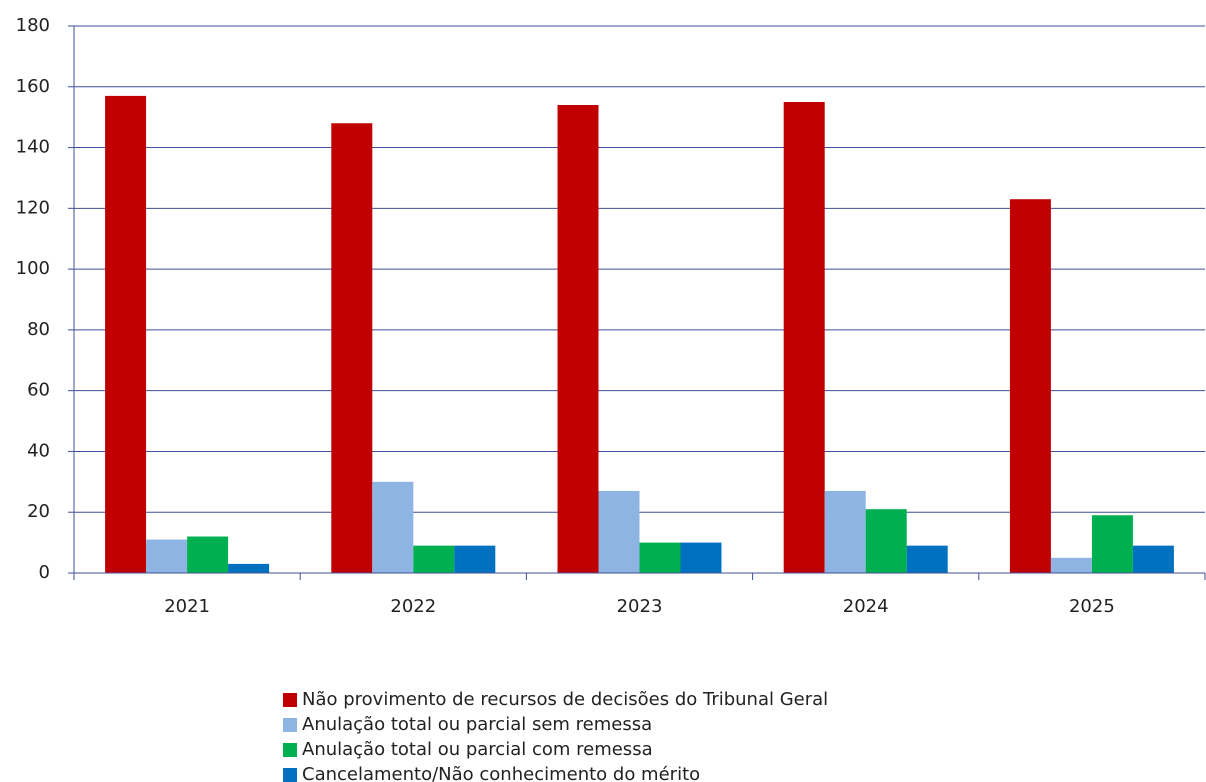  I want to click on y-tick-label: 40, so click(38, 450).